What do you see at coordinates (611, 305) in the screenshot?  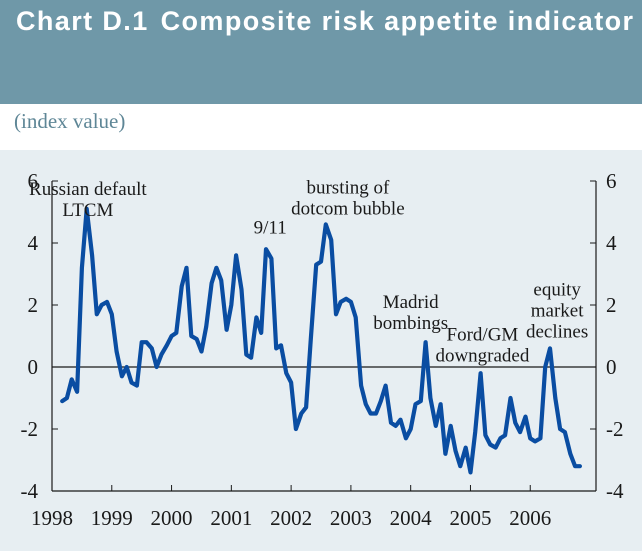 I see `y-tick-label-right: 2` at bounding box center [611, 305].